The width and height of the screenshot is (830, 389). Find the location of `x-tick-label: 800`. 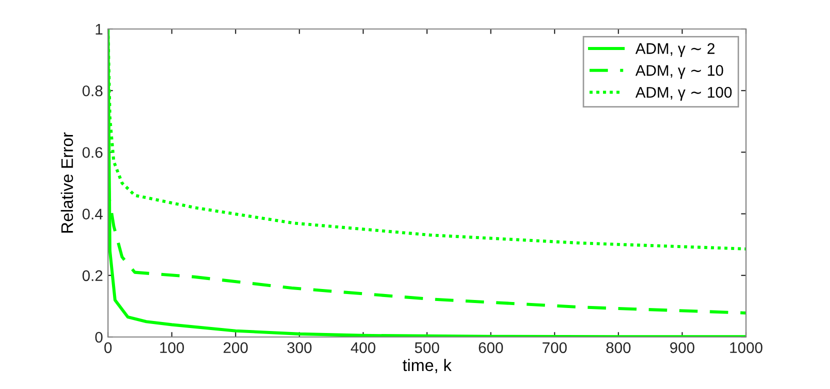

x-tick-label: 800 is located at coordinates (618, 348).